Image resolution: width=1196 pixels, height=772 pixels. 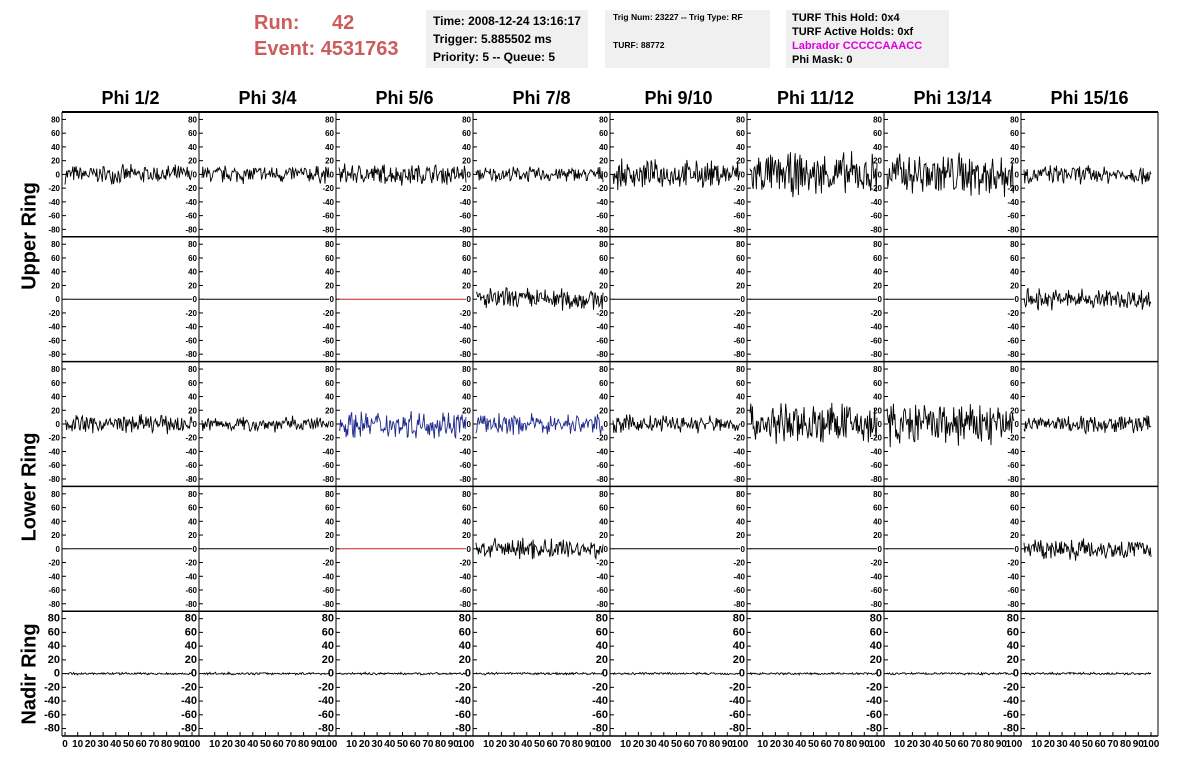 What do you see at coordinates (507, 21) in the screenshot?
I see `time-text: Time: 2008-12-24 13:16:17` at bounding box center [507, 21].